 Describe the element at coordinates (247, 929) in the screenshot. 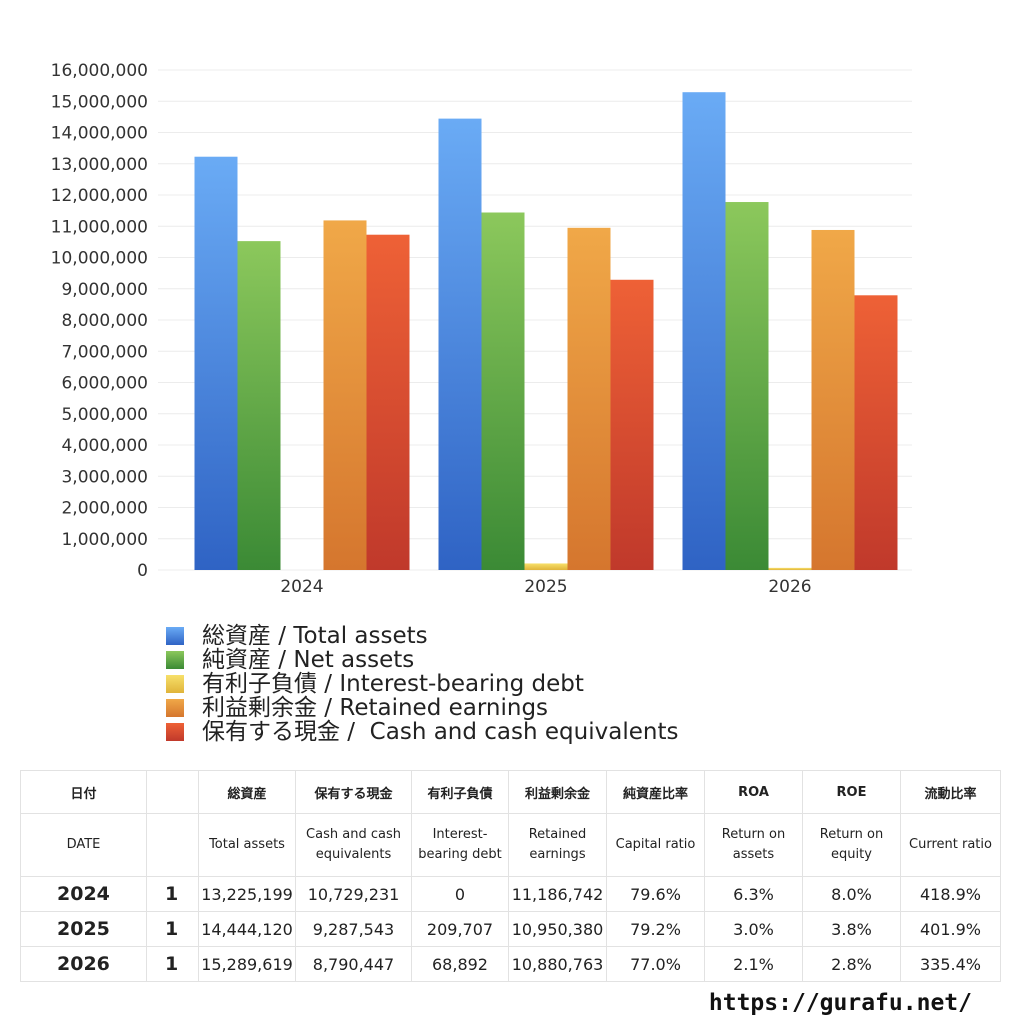

I see `table-cell: 14,444,120` at that location.